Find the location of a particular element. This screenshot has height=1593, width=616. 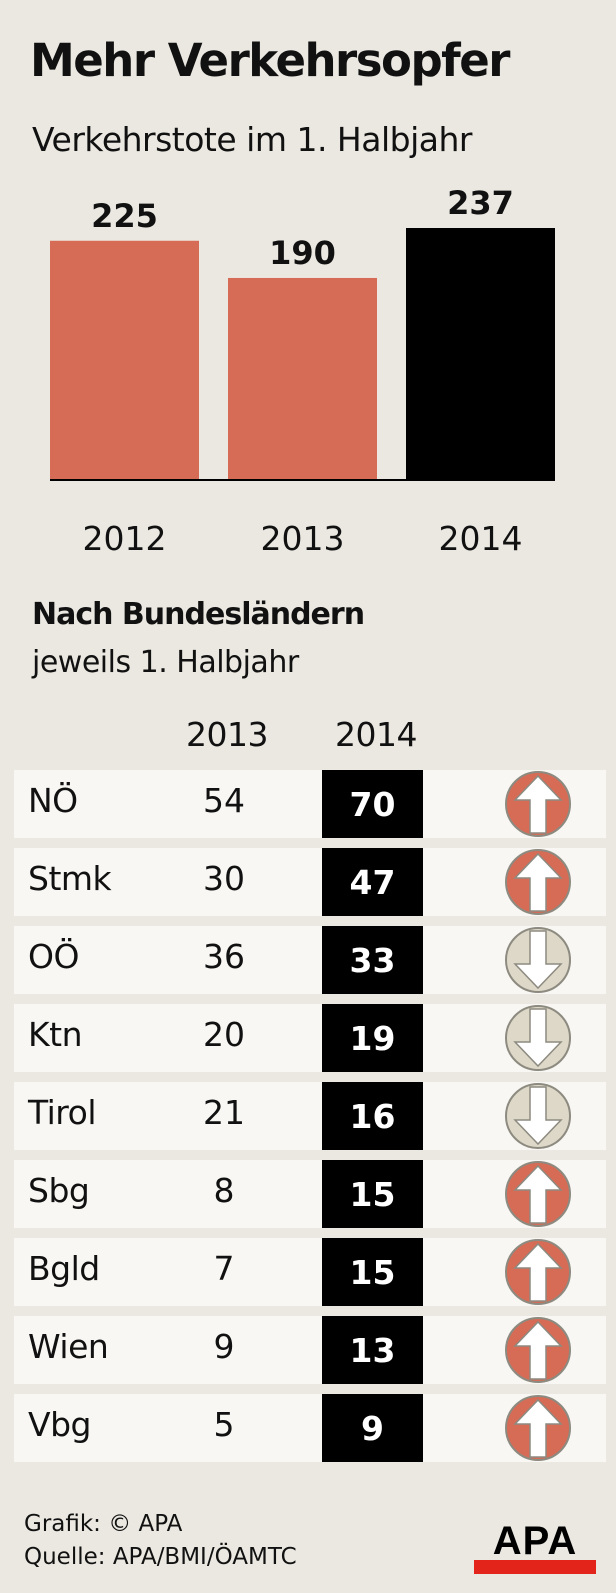

source-text: Quelle: APA/BMI/ÖAMTC is located at coordinates (160, 1557).